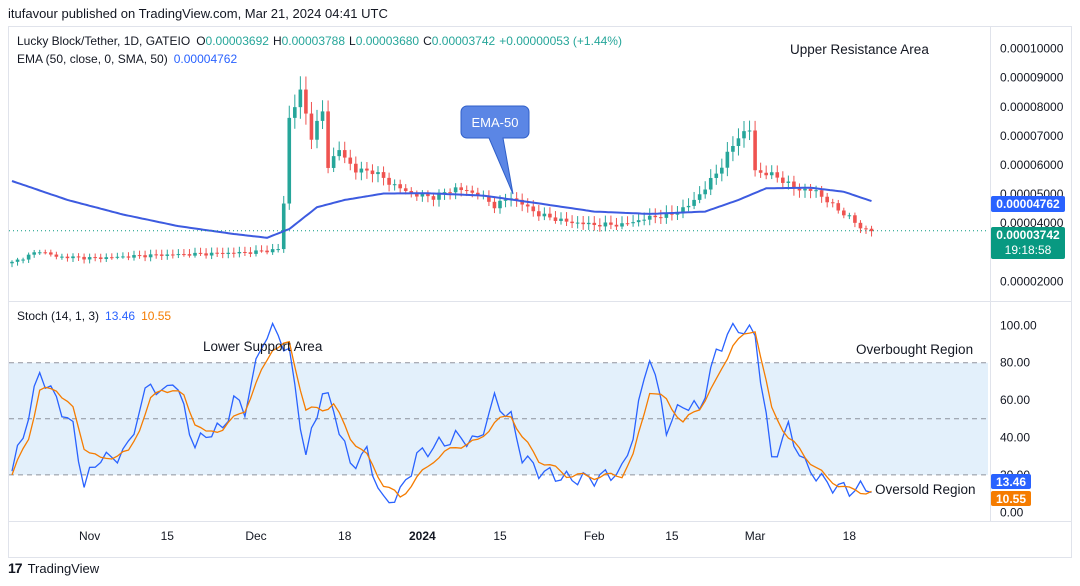 The image size is (1080, 586). I want to click on stoch-tick-label: 40.00, so click(1015, 437).